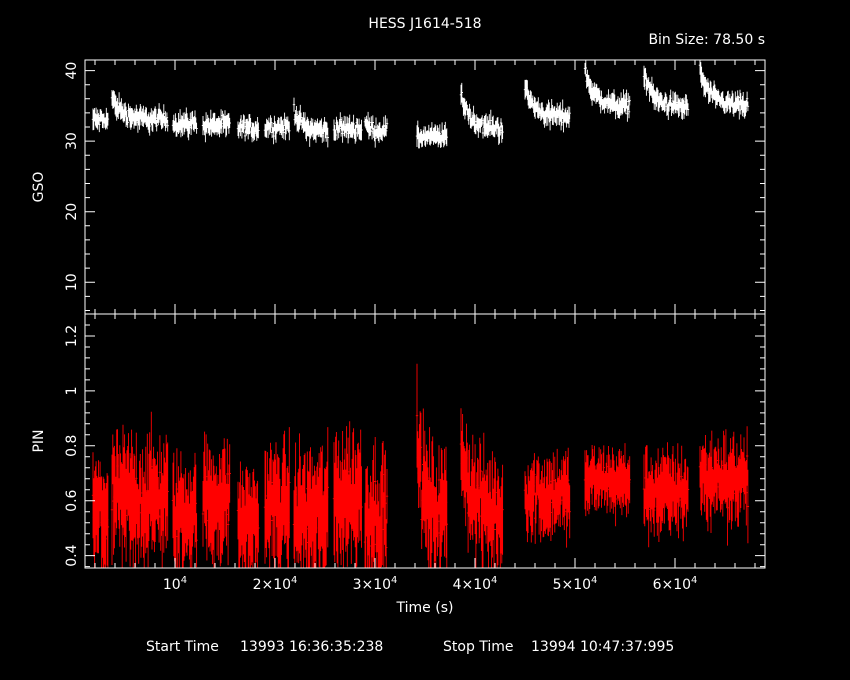  What do you see at coordinates (172, 585) in the screenshot?
I see `x-tick-label-base: 10` at bounding box center [172, 585].